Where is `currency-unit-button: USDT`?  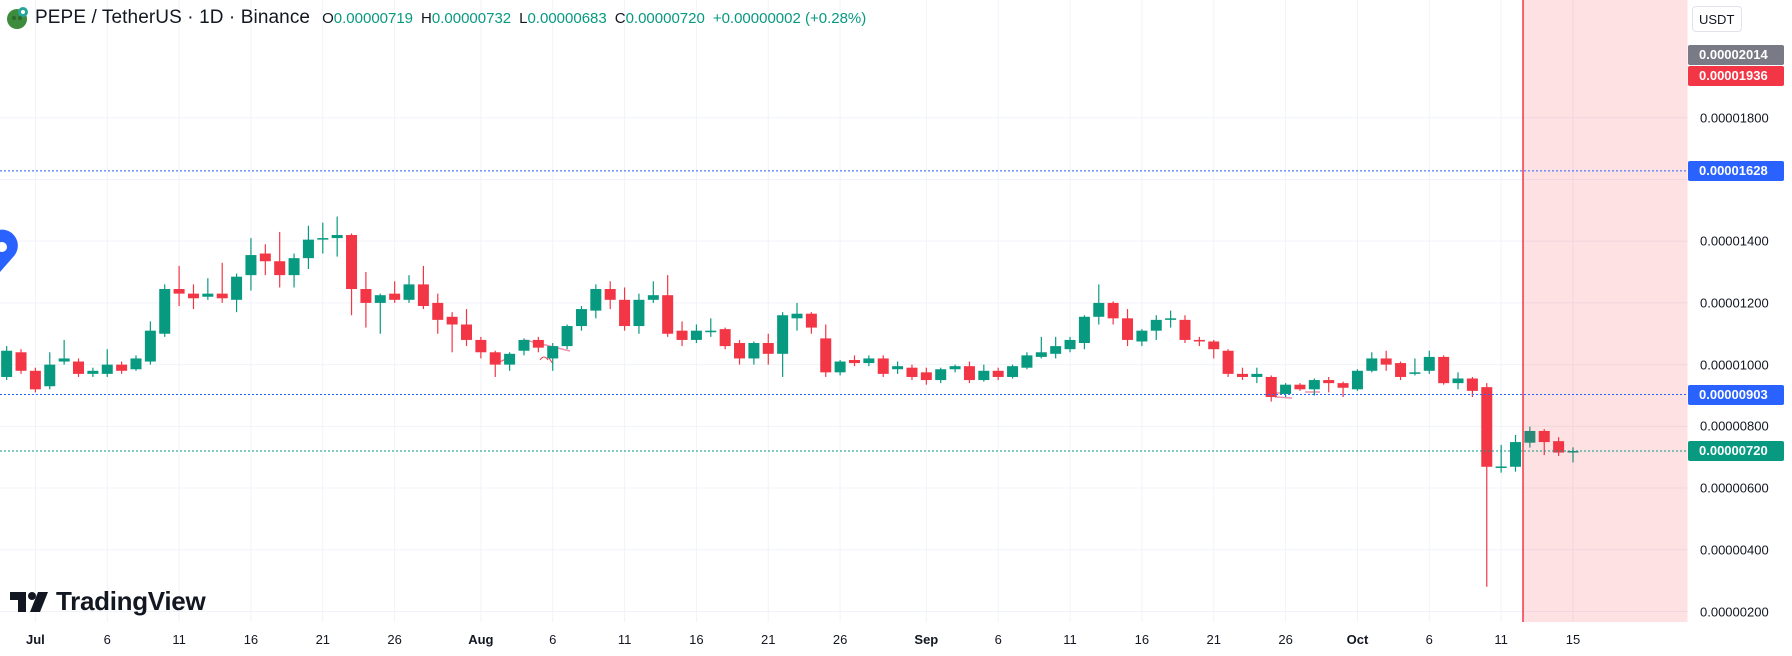
currency-unit-button: USDT is located at coordinates (1717, 19).